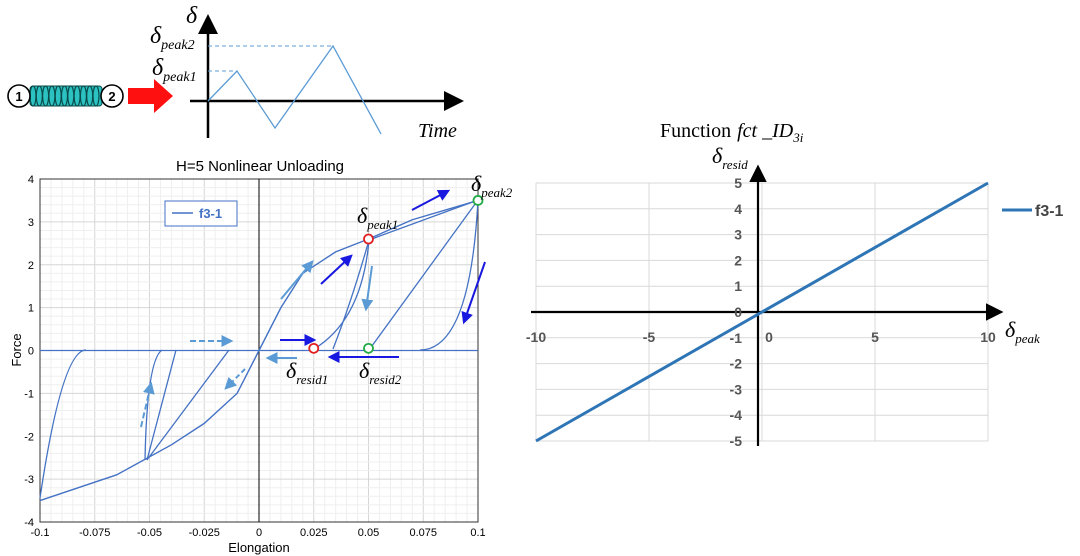  I want to click on arrow-down-left-dashed, so click(235, 379).